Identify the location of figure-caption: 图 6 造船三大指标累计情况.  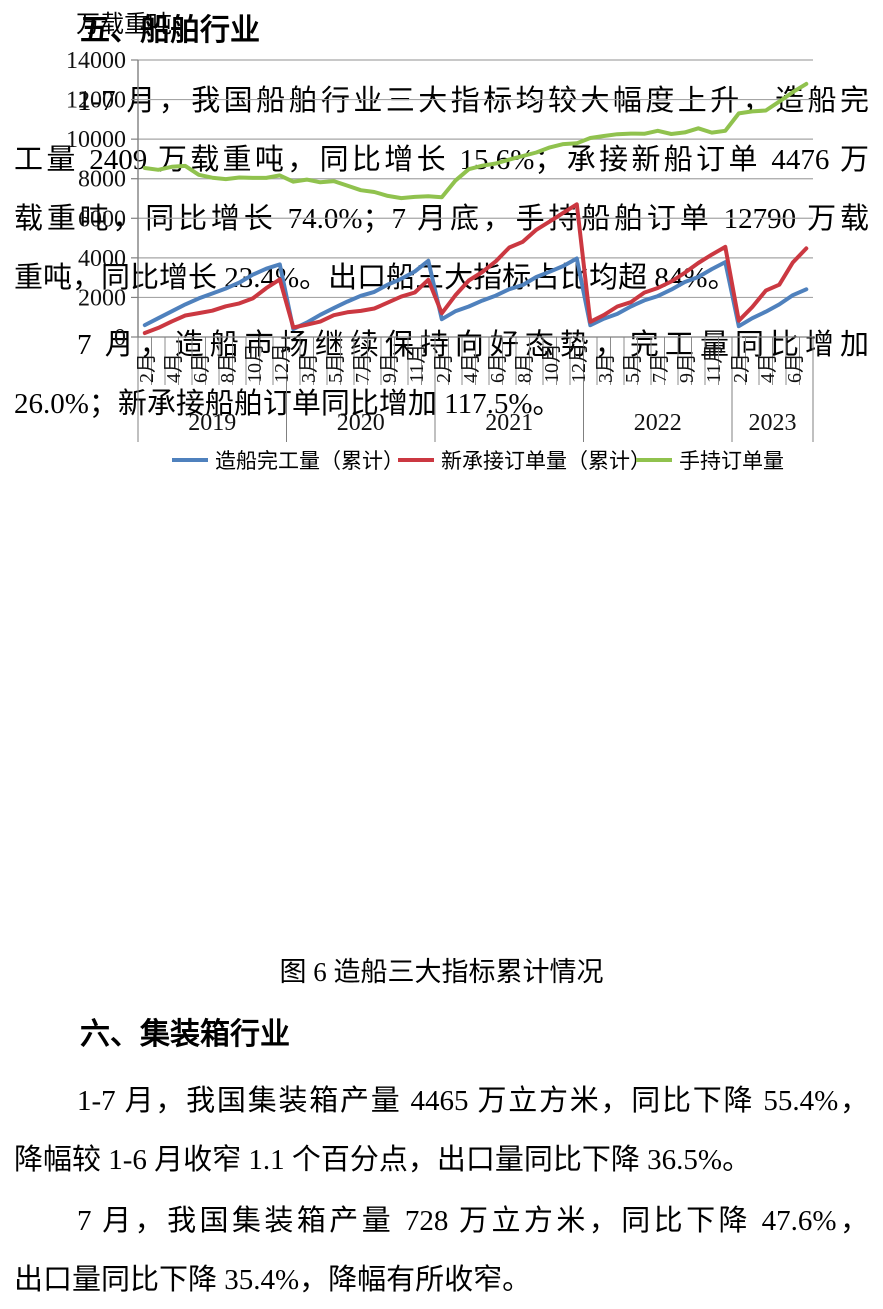
(441, 972).